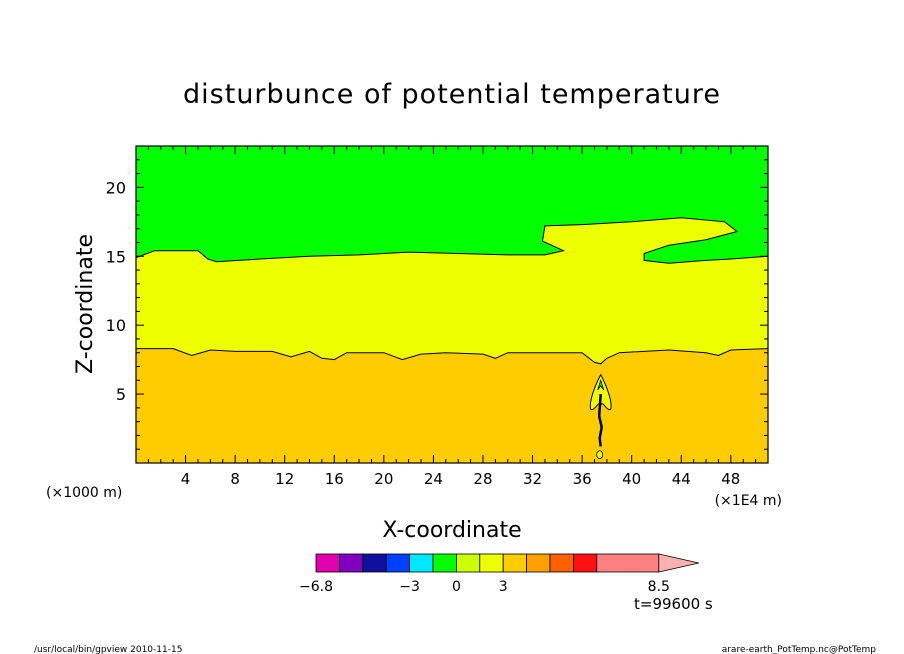 This screenshot has height=654, width=904. I want to click on x-tick-label: 36, so click(582, 479).